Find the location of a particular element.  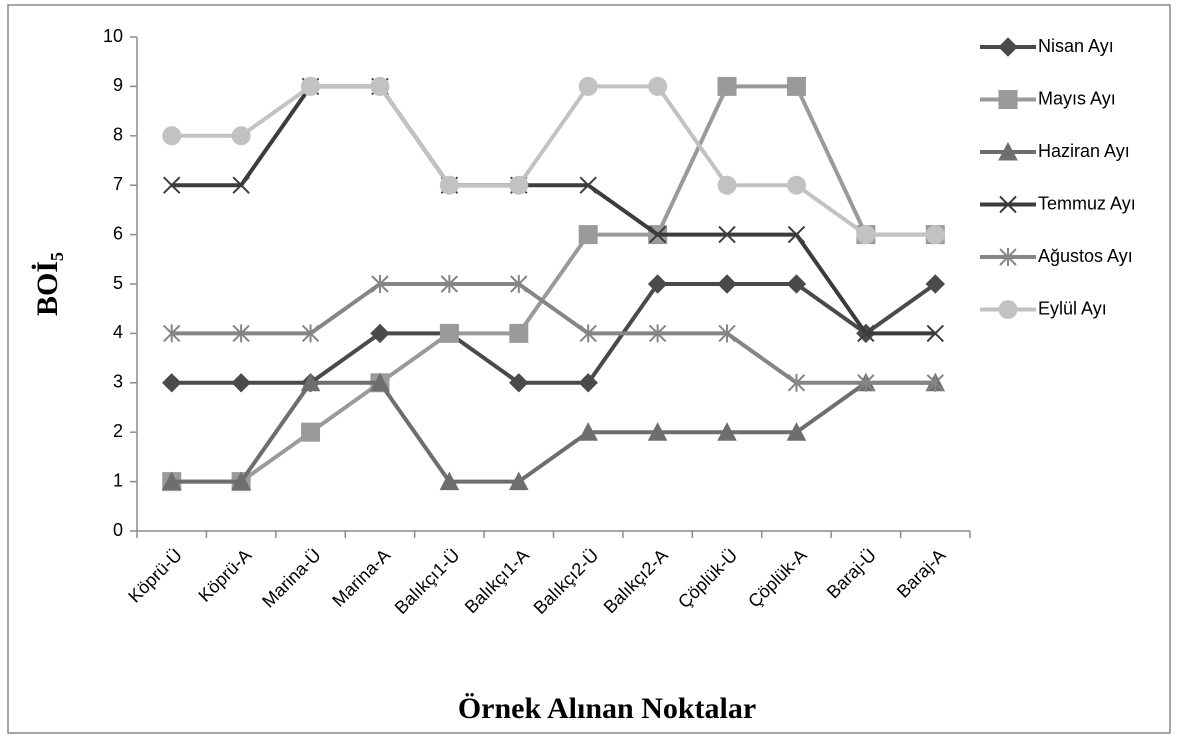

y-tick-label: 2 is located at coordinates (118, 431).